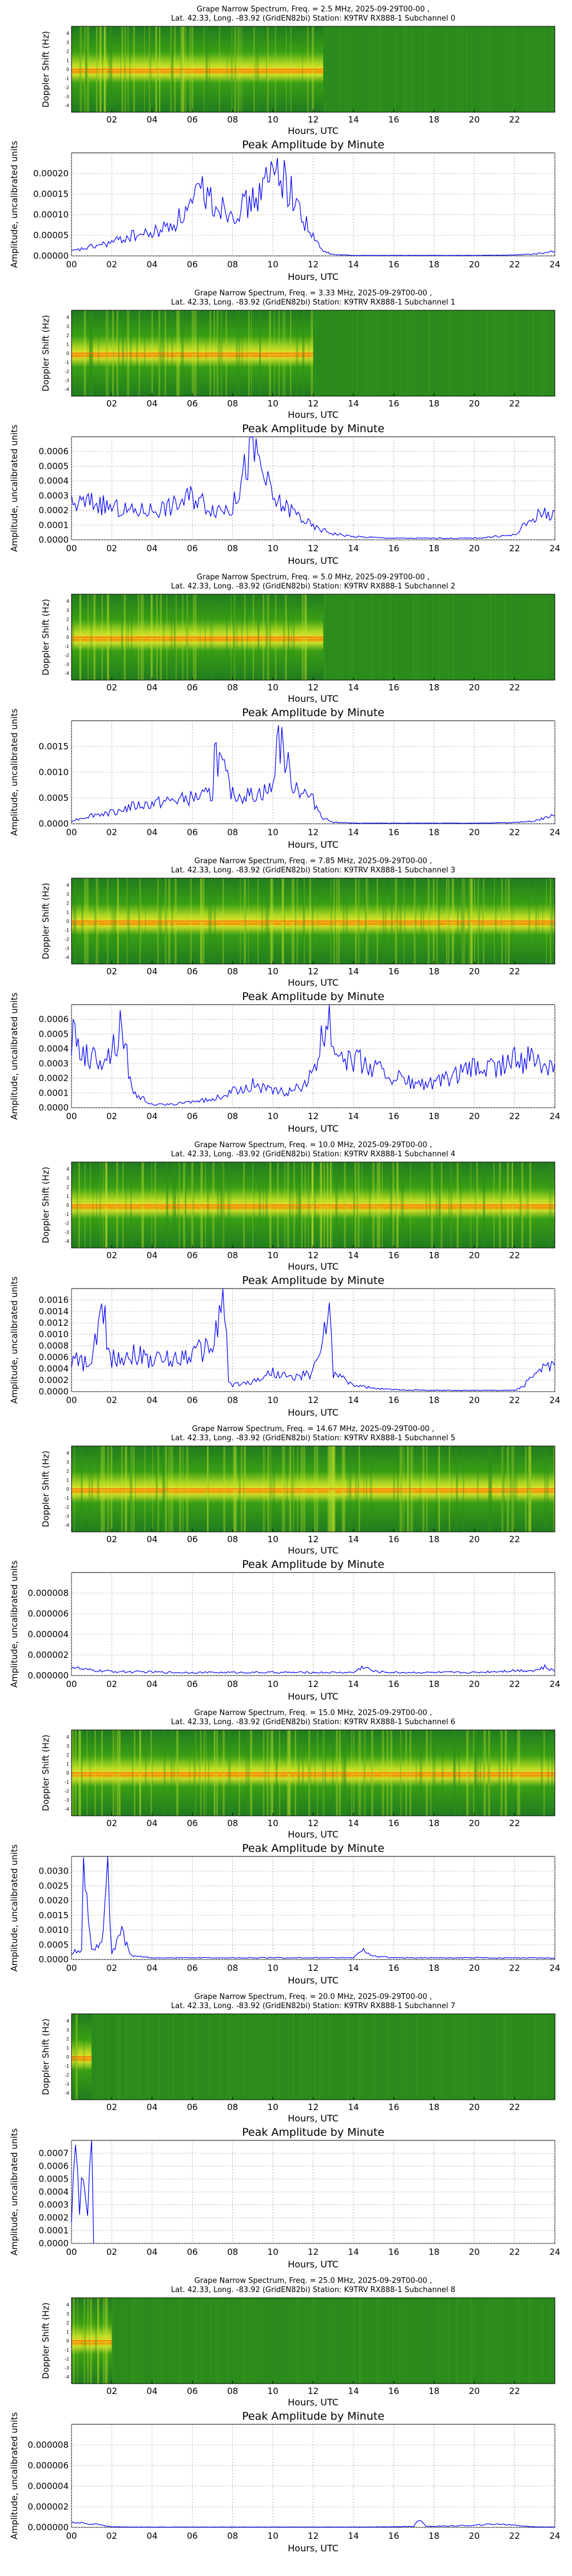 This screenshot has width=572, height=2576. What do you see at coordinates (48, 1593) in the screenshot?
I see `amplitude-ytick-label: 0.000008` at bounding box center [48, 1593].